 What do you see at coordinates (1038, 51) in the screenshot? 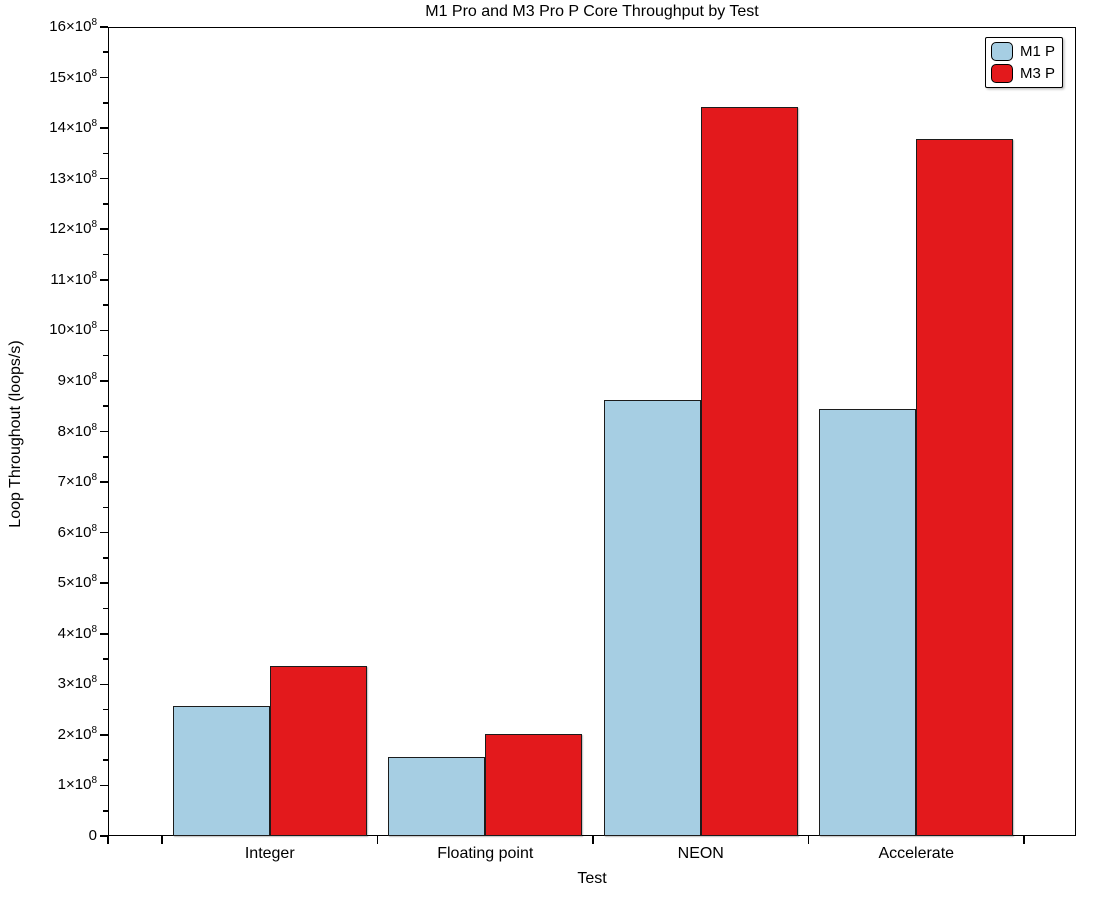
I see `legend-label: M1 P` at bounding box center [1038, 51].